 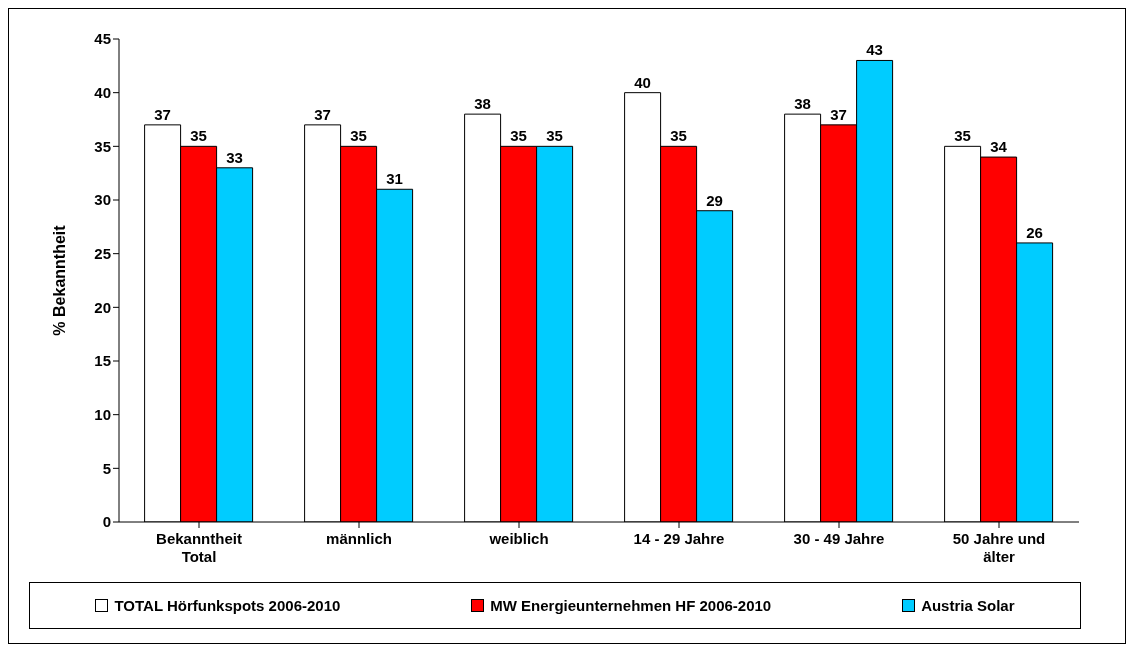 What do you see at coordinates (234, 157) in the screenshot?
I see `data-label: 33` at bounding box center [234, 157].